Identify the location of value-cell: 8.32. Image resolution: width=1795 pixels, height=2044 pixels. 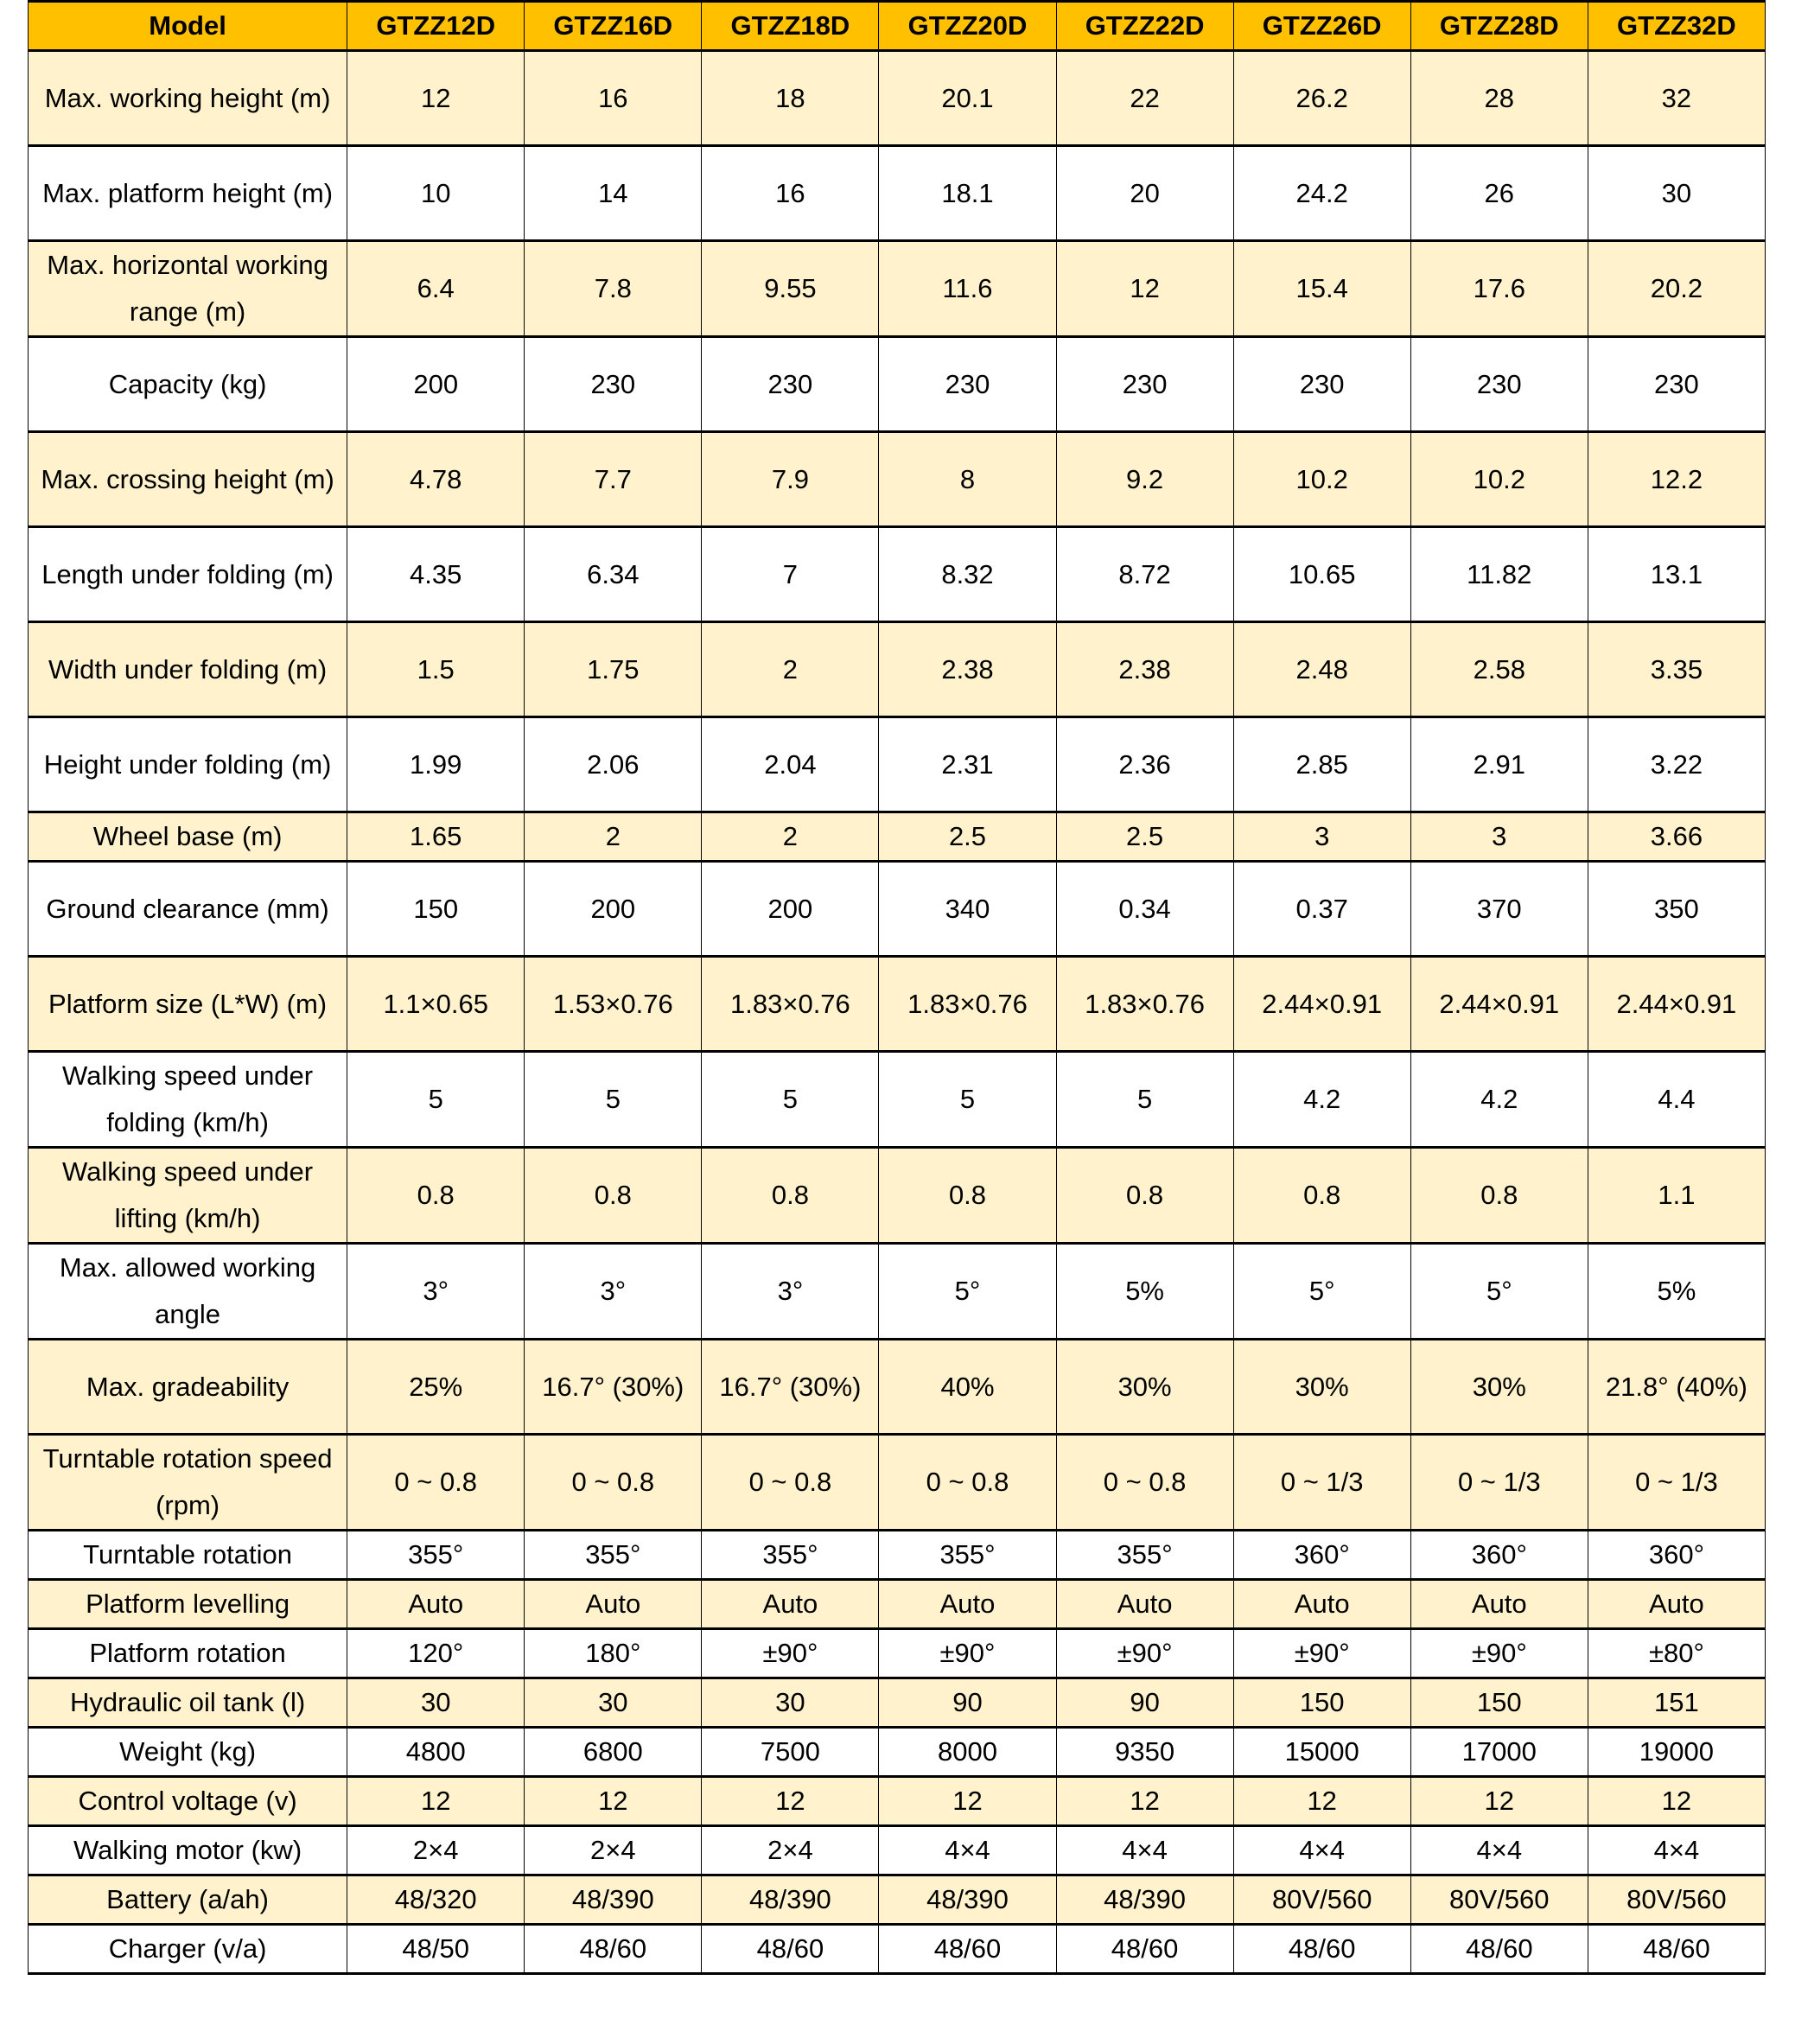
(967, 574).